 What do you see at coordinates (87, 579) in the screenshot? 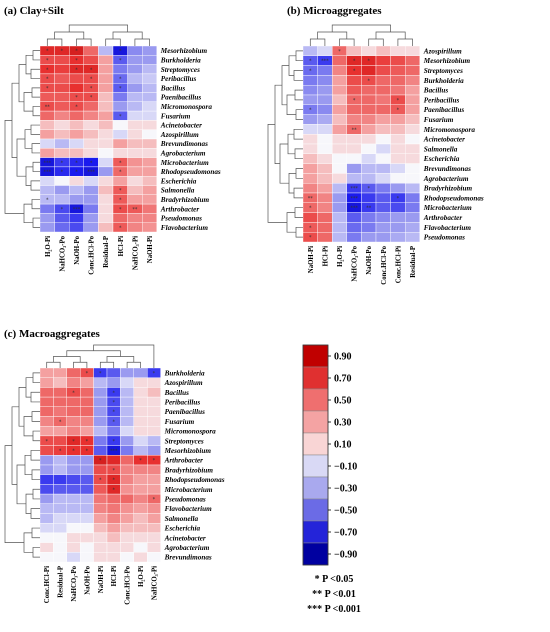
I see `column-label: NaOH-Po` at bounding box center [87, 579].